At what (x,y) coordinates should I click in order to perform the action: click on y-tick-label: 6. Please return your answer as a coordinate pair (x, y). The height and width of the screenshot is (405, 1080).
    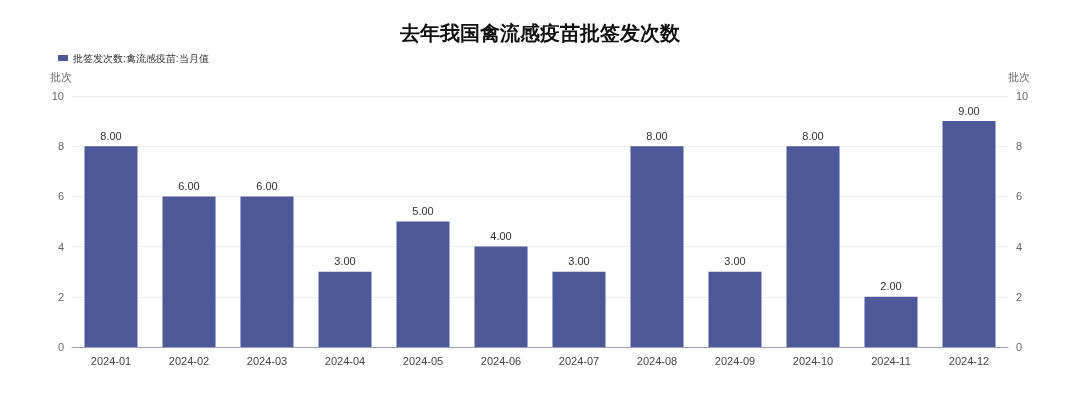
    Looking at the image, I should click on (60, 196).